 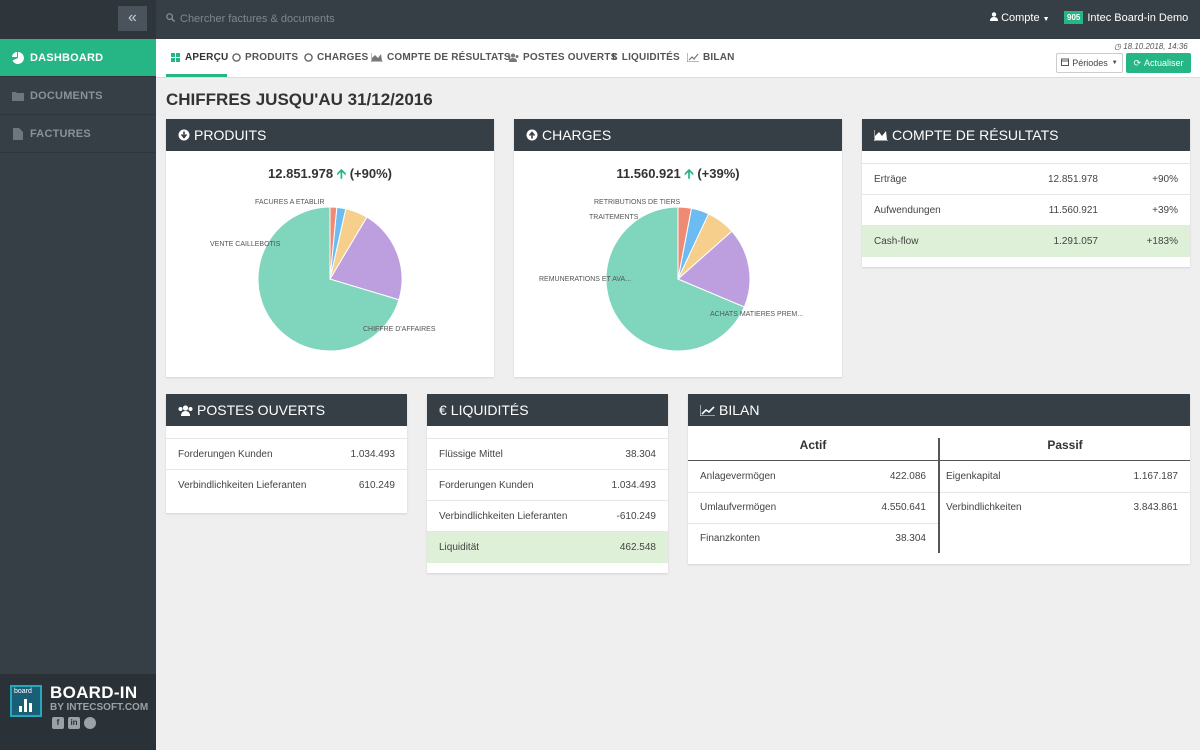 I want to click on brand-subtitle: BY INTECSOFT.COM, so click(x=99, y=707).